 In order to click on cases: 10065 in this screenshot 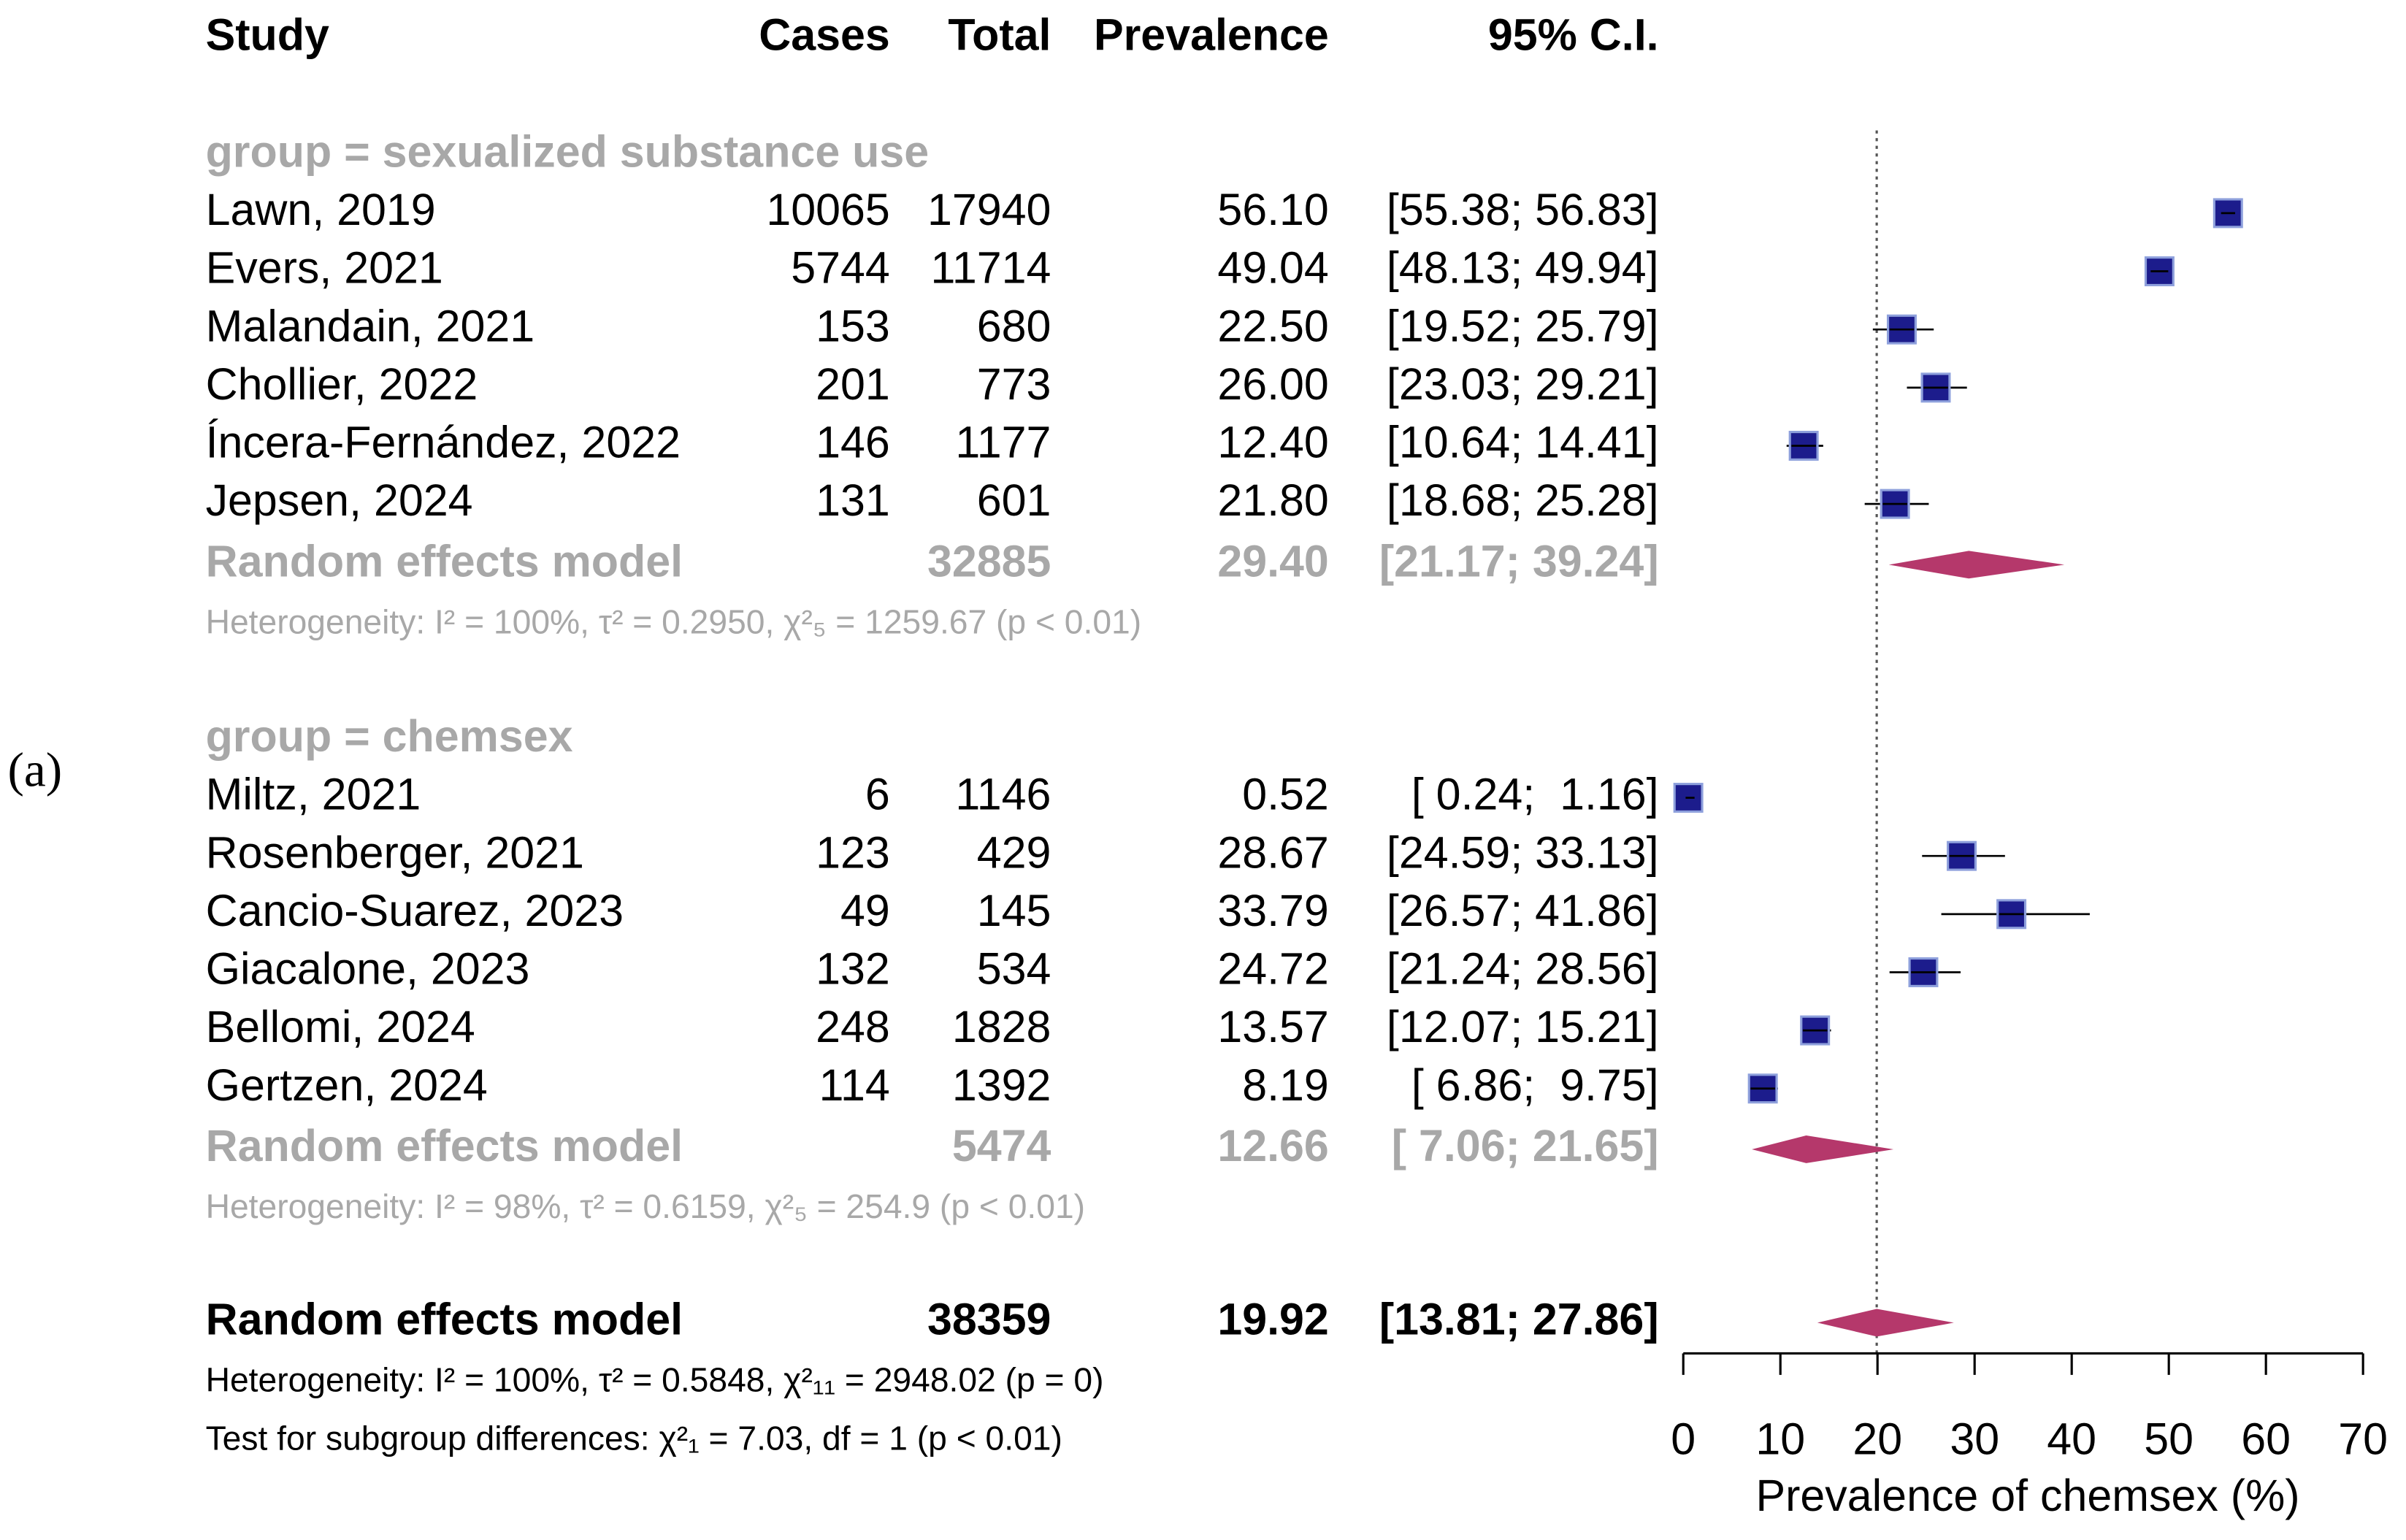, I will do `click(827, 209)`.